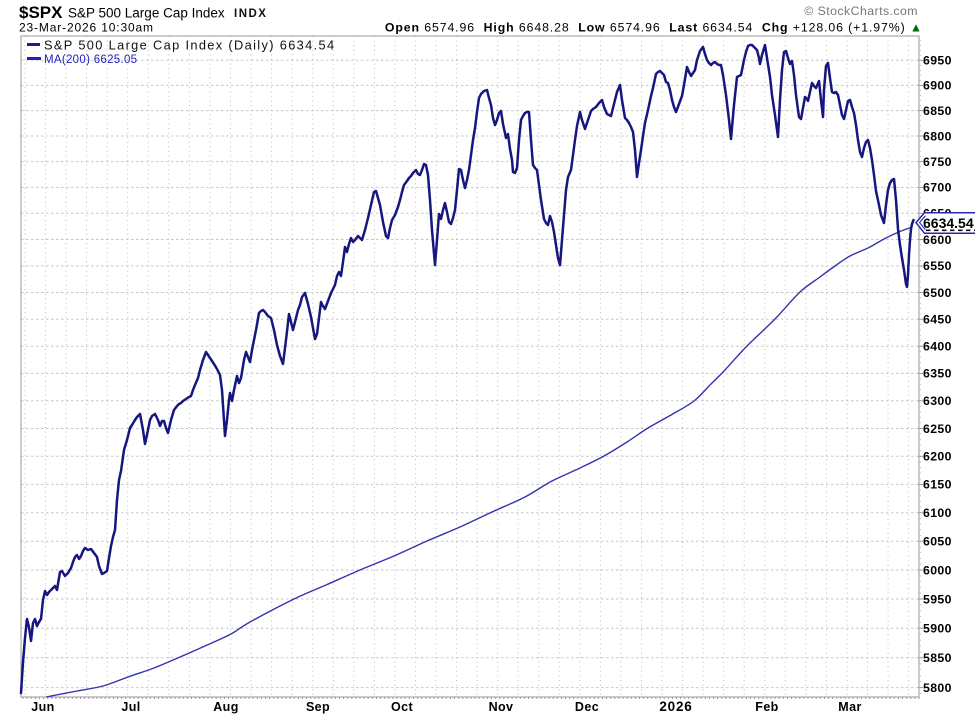 This screenshot has height=718, width=975. What do you see at coordinates (937, 513) in the screenshot?
I see `svg-text: 6100` at bounding box center [937, 513].